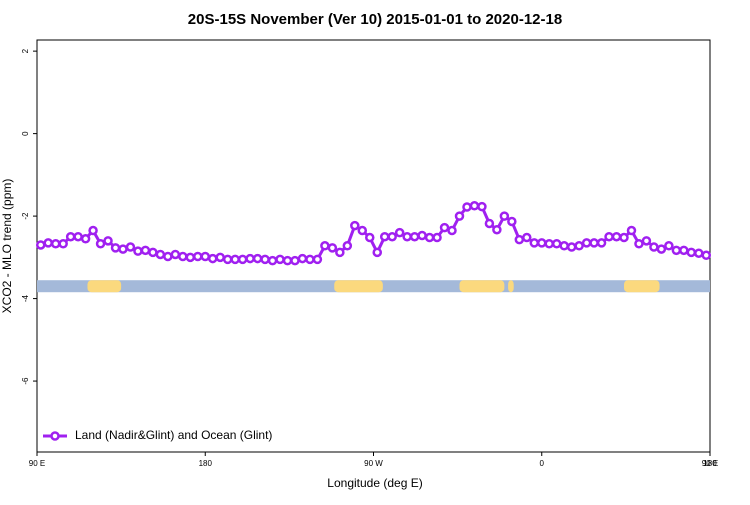 The width and height of the screenshot is (750, 505). I want to click on x-tick-label: 90 W, so click(373, 463).